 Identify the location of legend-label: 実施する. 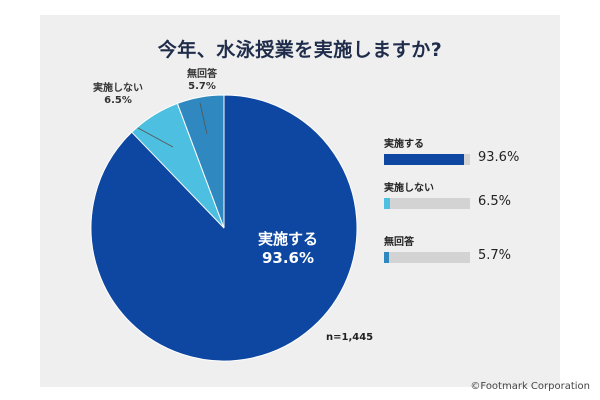
(404, 144).